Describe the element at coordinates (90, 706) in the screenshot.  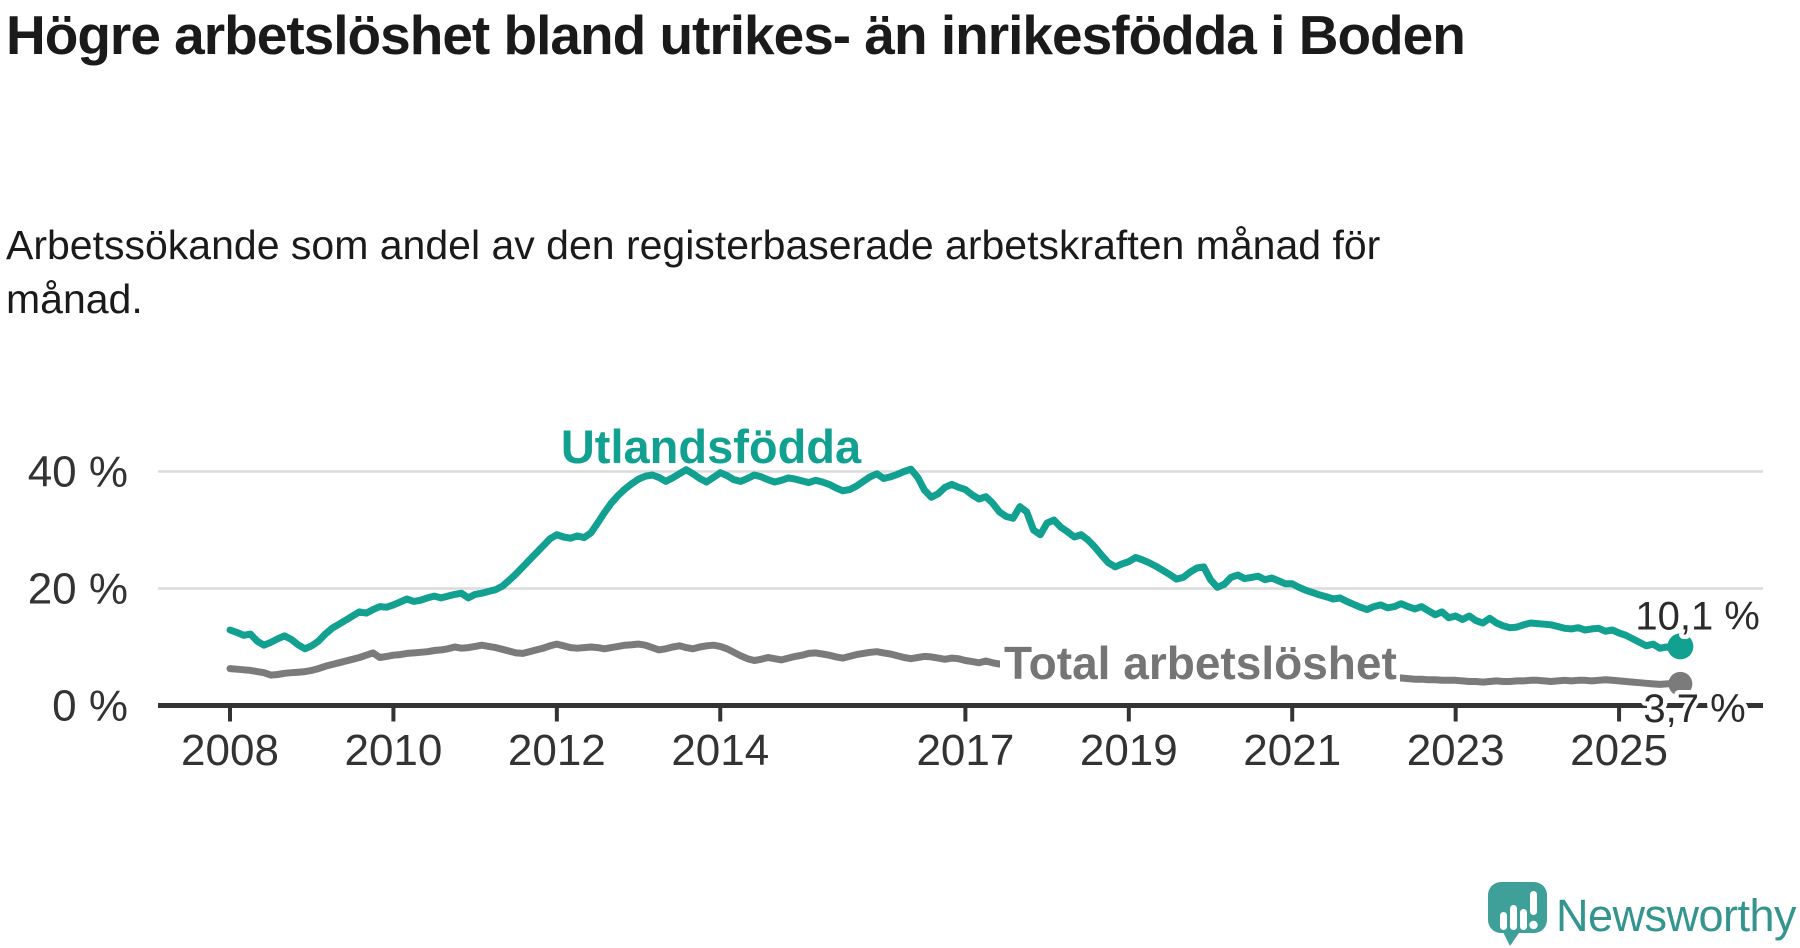
I see `y-tick-label-0: 0 %` at that location.